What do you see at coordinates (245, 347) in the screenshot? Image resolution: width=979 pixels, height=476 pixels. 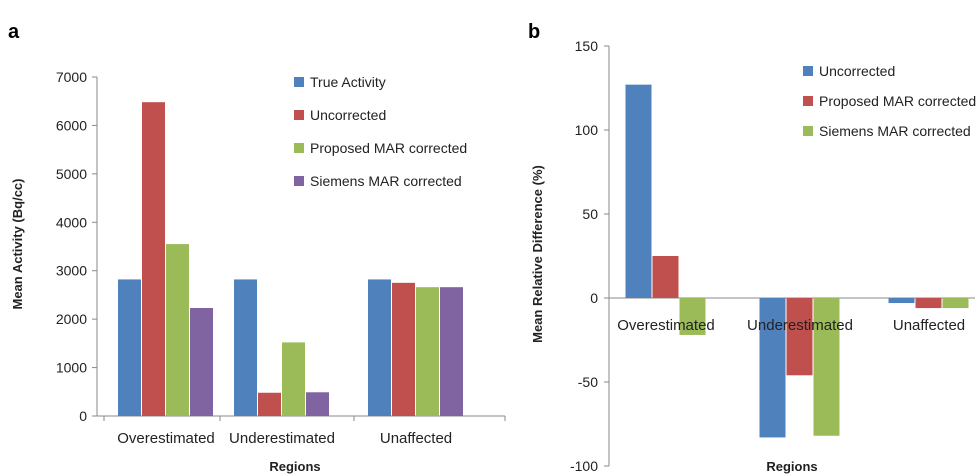 I see `bar-true-activity-underestimated` at bounding box center [245, 347].